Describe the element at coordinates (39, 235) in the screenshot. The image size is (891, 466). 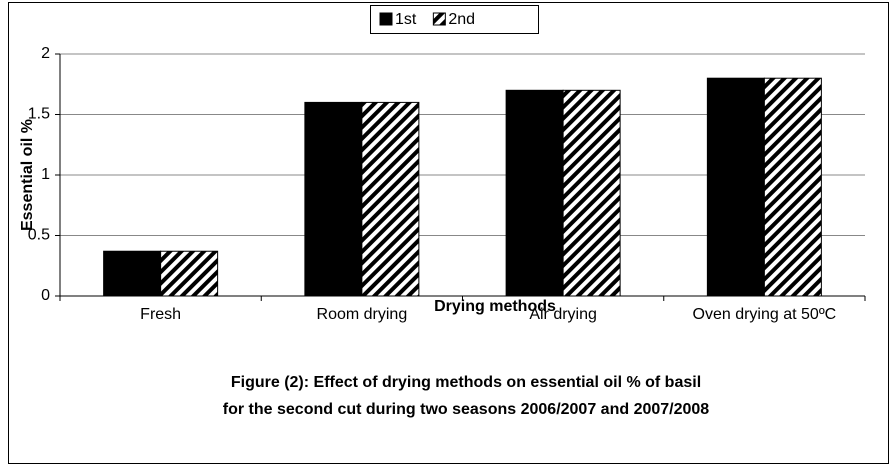
I see `y-tick-label: 0.5` at that location.